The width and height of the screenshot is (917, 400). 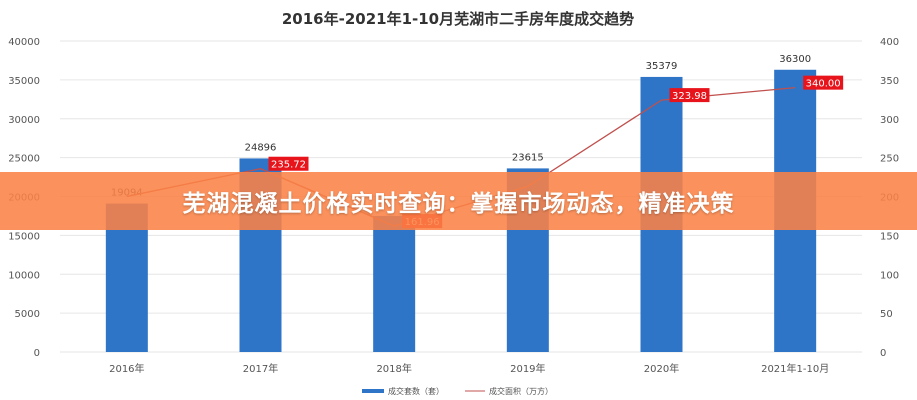 I want to click on left-tick-label: 25000, so click(x=24, y=159).